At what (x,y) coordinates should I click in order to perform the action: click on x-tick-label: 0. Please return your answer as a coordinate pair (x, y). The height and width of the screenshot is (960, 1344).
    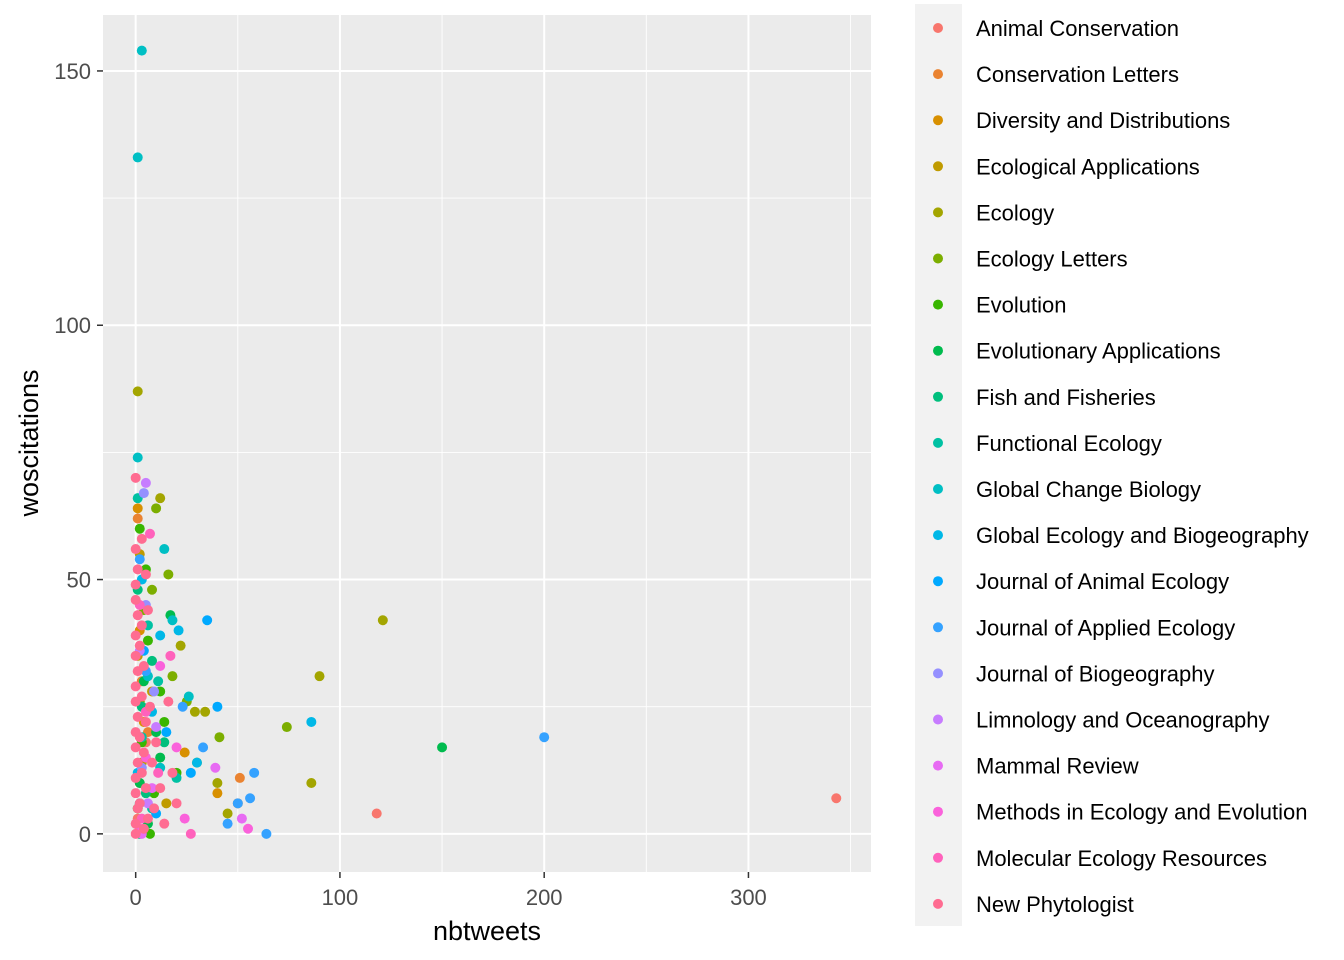
    Looking at the image, I should click on (136, 897).